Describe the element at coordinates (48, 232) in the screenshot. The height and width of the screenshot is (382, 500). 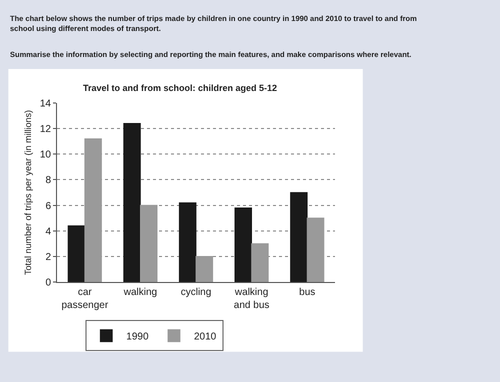
I see `y-tick-label: 4` at that location.